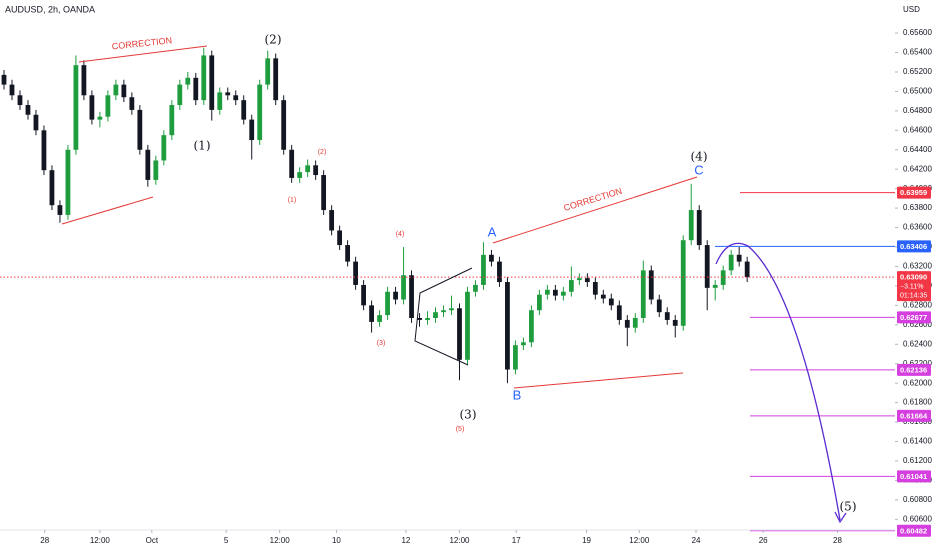  I want to click on x-tick-label: 26, so click(763, 540).